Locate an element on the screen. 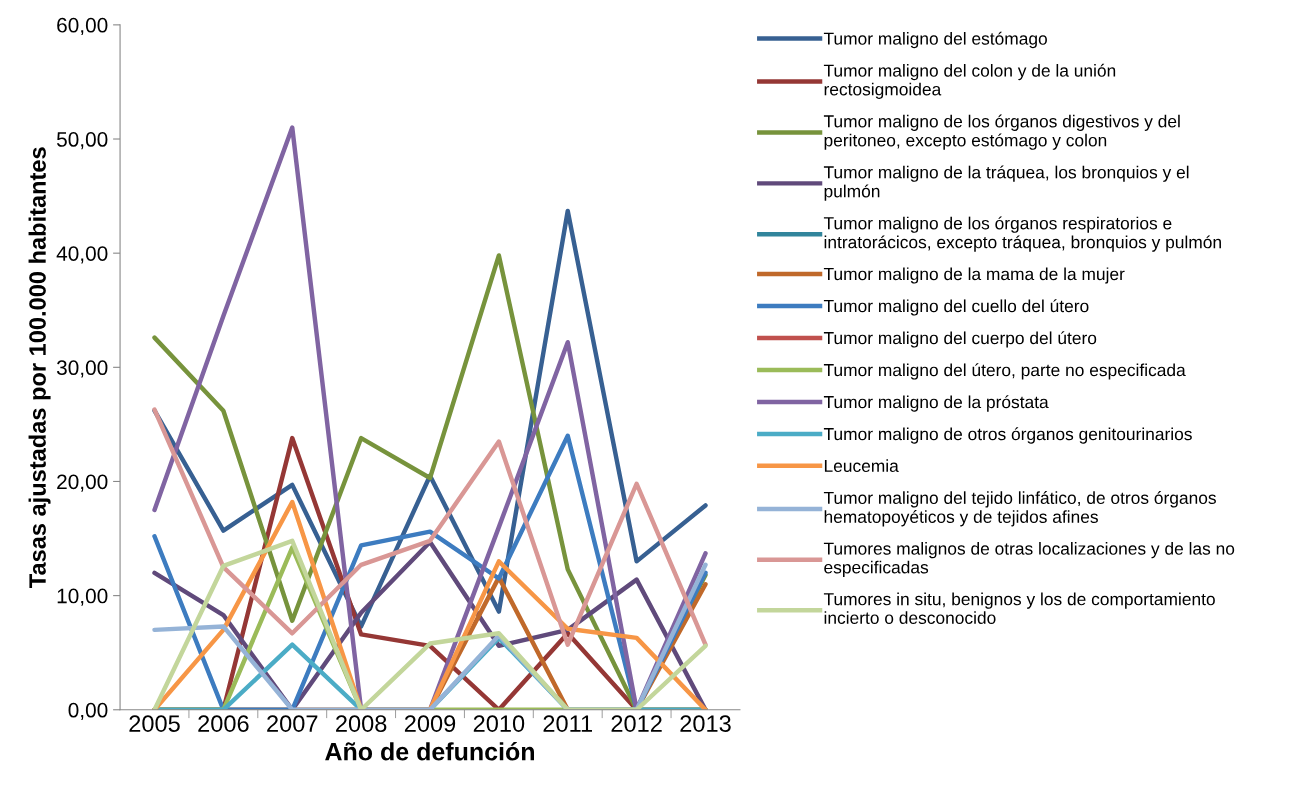 Image resolution: width=1305 pixels, height=802 pixels. legend-label: Tumor maligno de otros órganos genitourinarios is located at coordinates (1007, 435).